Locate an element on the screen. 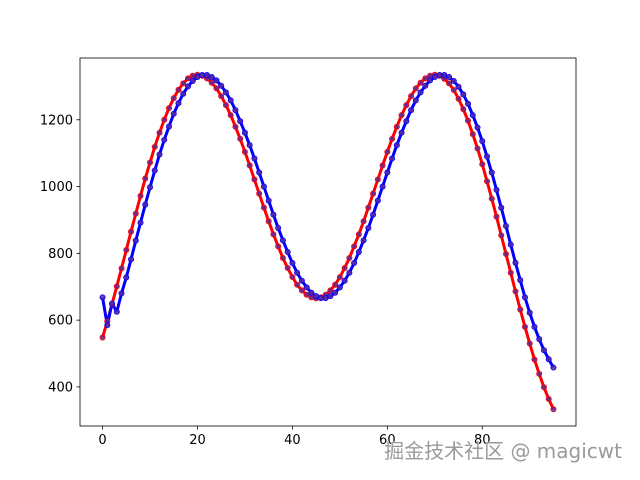 The width and height of the screenshot is (640, 480). x-tick-label: 0 is located at coordinates (102, 440).